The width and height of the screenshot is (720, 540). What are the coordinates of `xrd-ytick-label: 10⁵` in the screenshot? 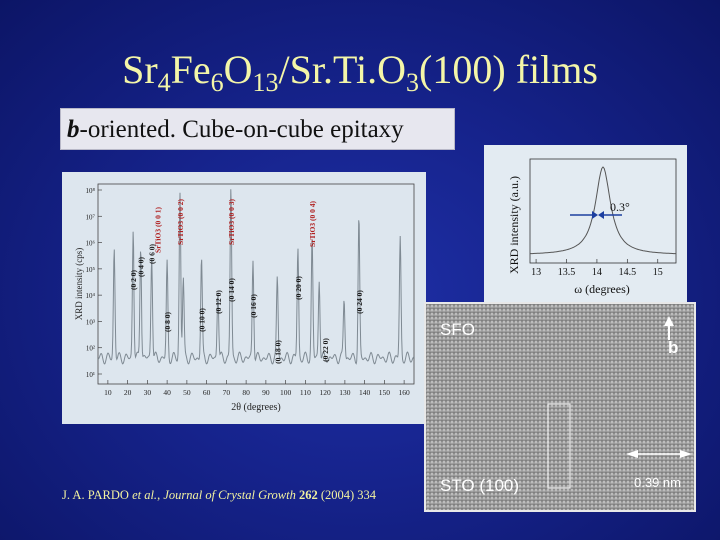 It's located at (91, 270).